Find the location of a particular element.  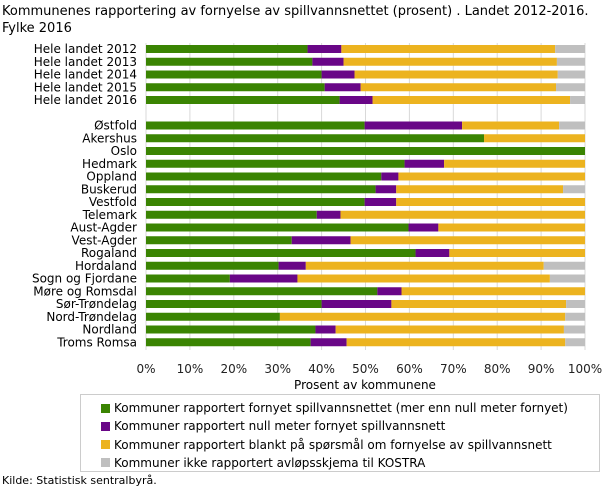

category-label: Hele landet 2012 is located at coordinates (85, 49).